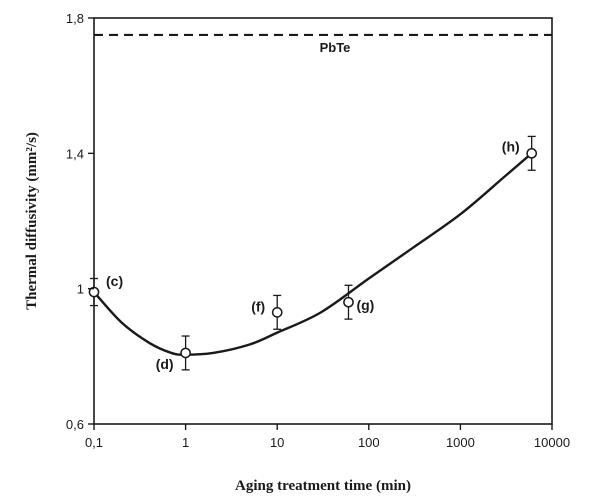 Image resolution: width=594 pixels, height=502 pixels. Describe the element at coordinates (327, 437) in the screenshot. I see `x-axis-ticks: 0,1 1 10 100 1000 10000` at that location.